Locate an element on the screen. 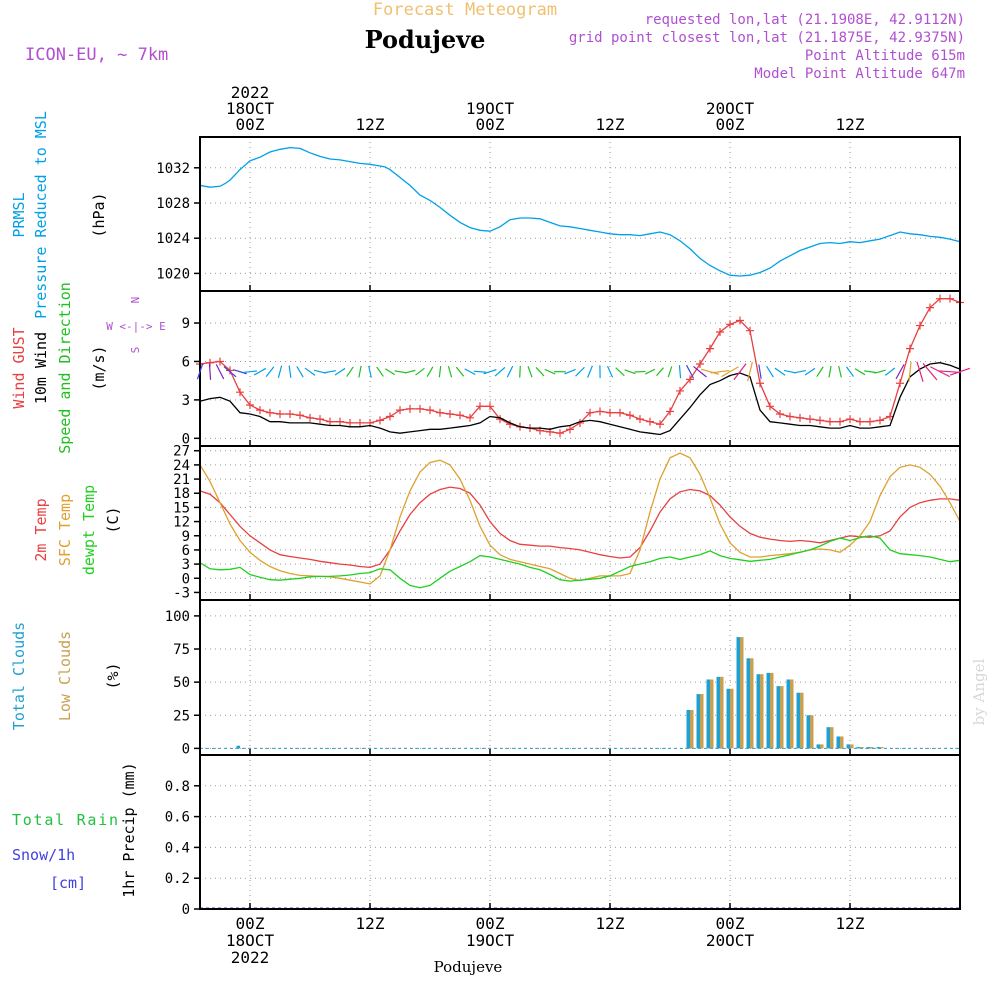  y-tick-label: 25 is located at coordinates (181, 716).